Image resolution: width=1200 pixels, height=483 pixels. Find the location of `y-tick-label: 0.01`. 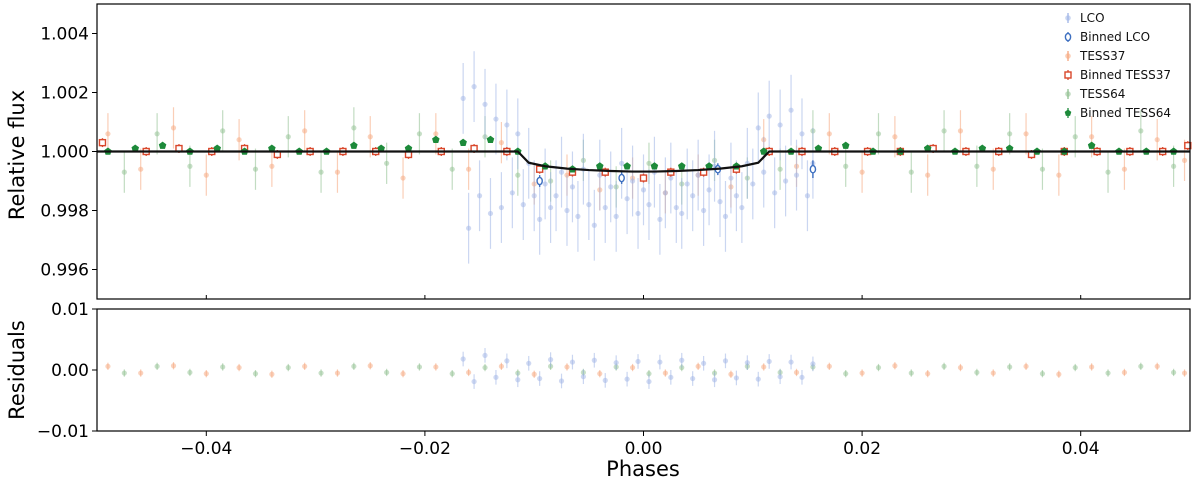

y-tick-label: 0.01 is located at coordinates (70, 310).